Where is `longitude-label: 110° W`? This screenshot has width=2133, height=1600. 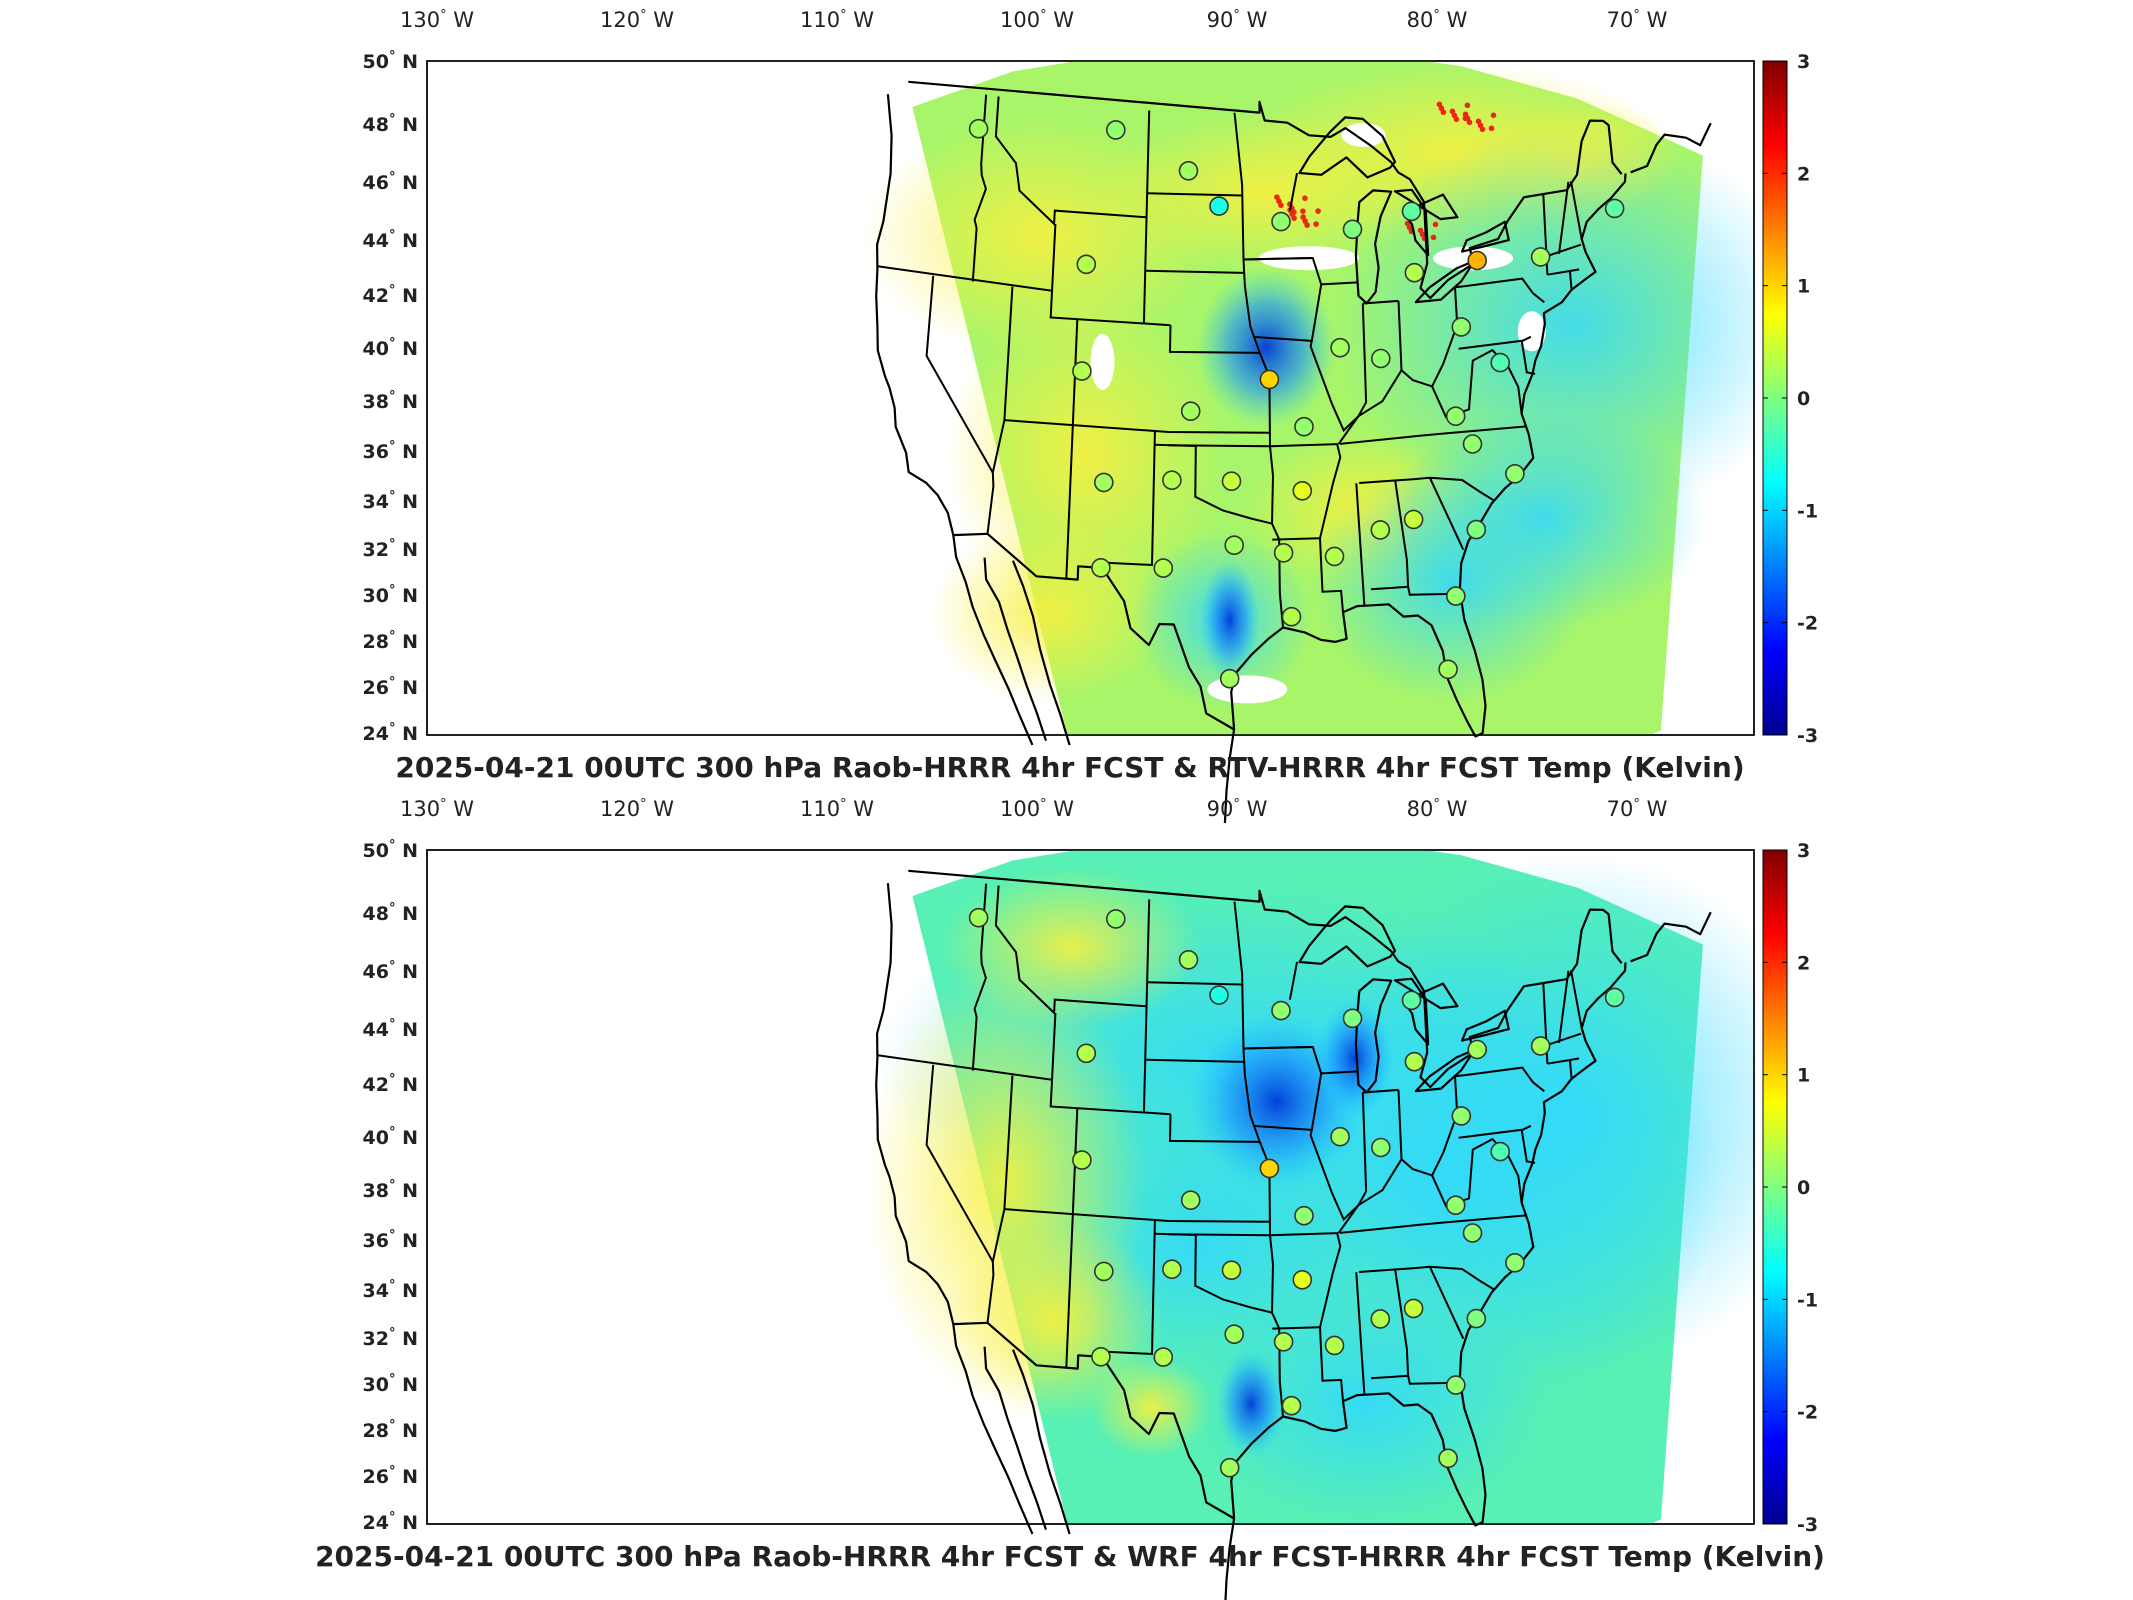
longitude-label: 110° W is located at coordinates (837, 20).